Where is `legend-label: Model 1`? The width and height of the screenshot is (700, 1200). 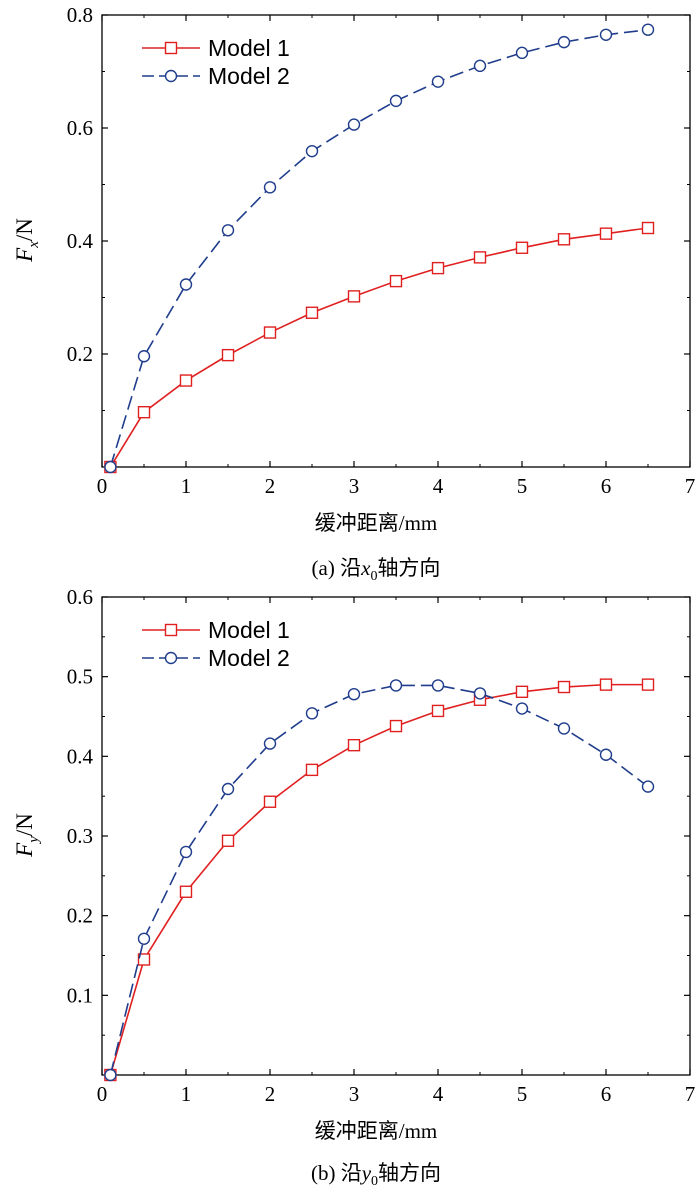 legend-label: Model 1 is located at coordinates (249, 48).